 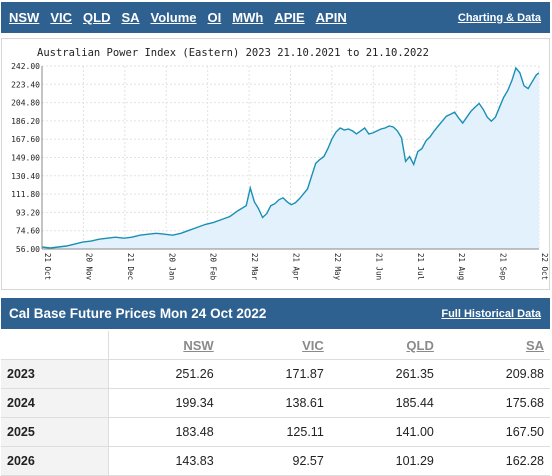 What do you see at coordinates (254, 267) in the screenshot?
I see `x-tick-label: 22 Mar` at bounding box center [254, 267].